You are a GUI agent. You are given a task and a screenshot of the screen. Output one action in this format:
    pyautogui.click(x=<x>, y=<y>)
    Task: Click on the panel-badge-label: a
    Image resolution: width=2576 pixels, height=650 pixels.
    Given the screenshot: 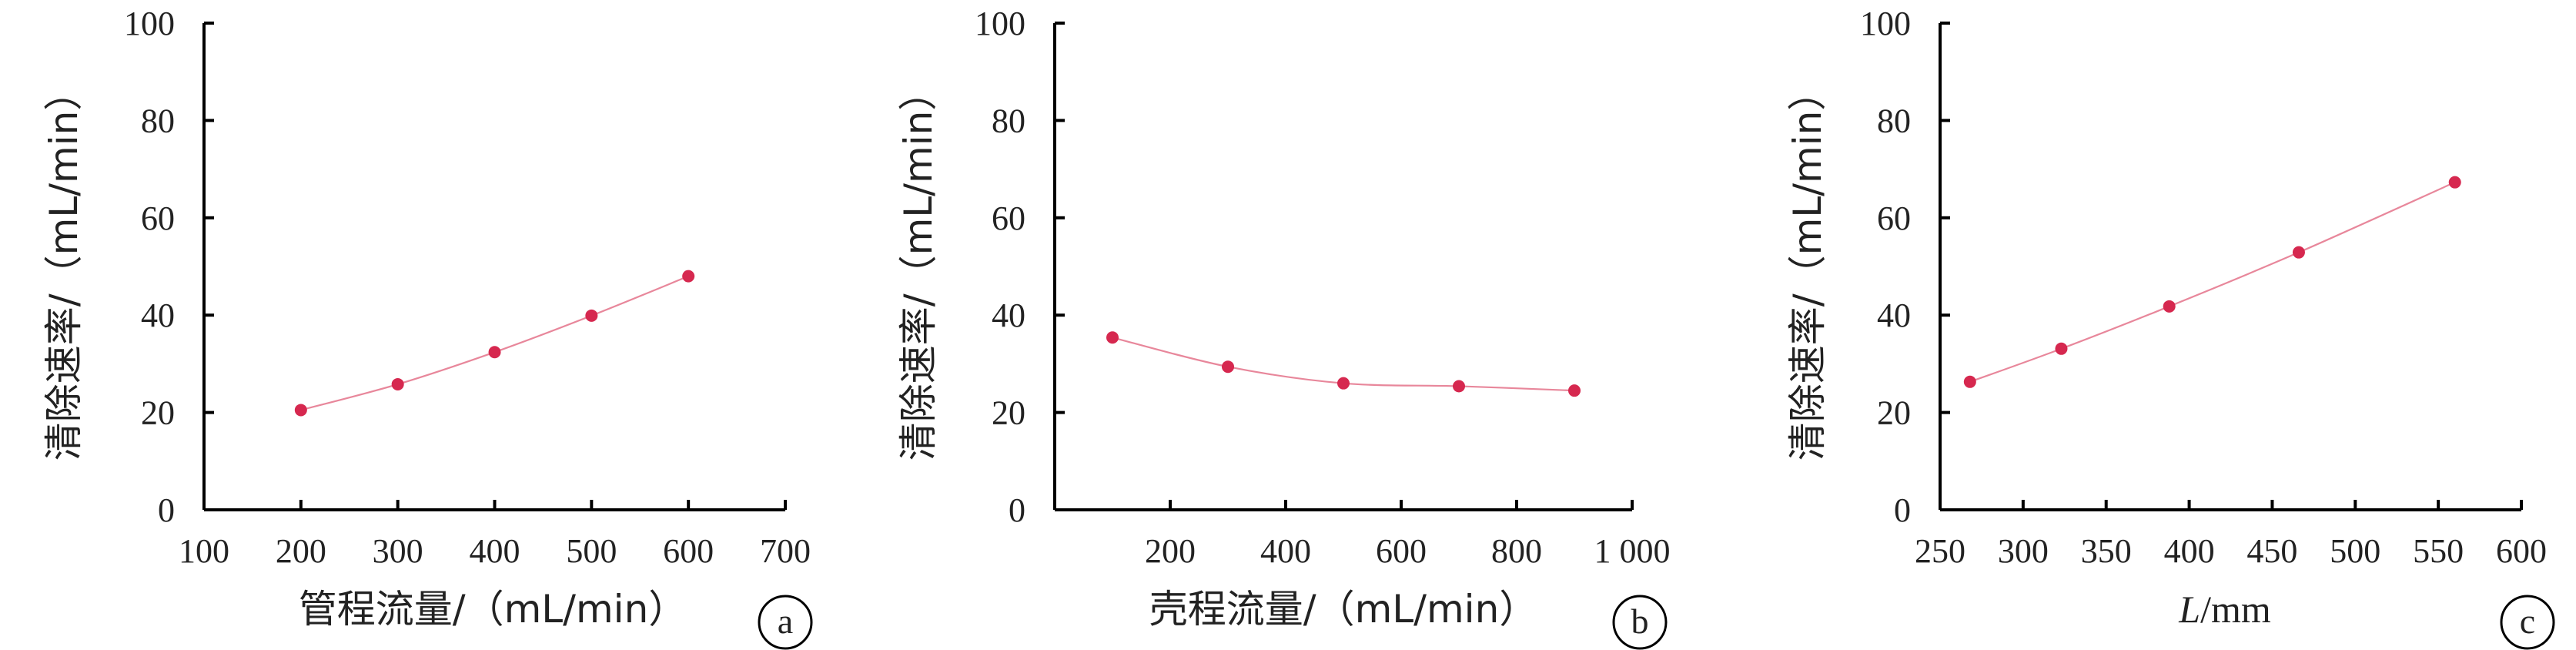 What is the action you would take?
    pyautogui.click(x=786, y=621)
    